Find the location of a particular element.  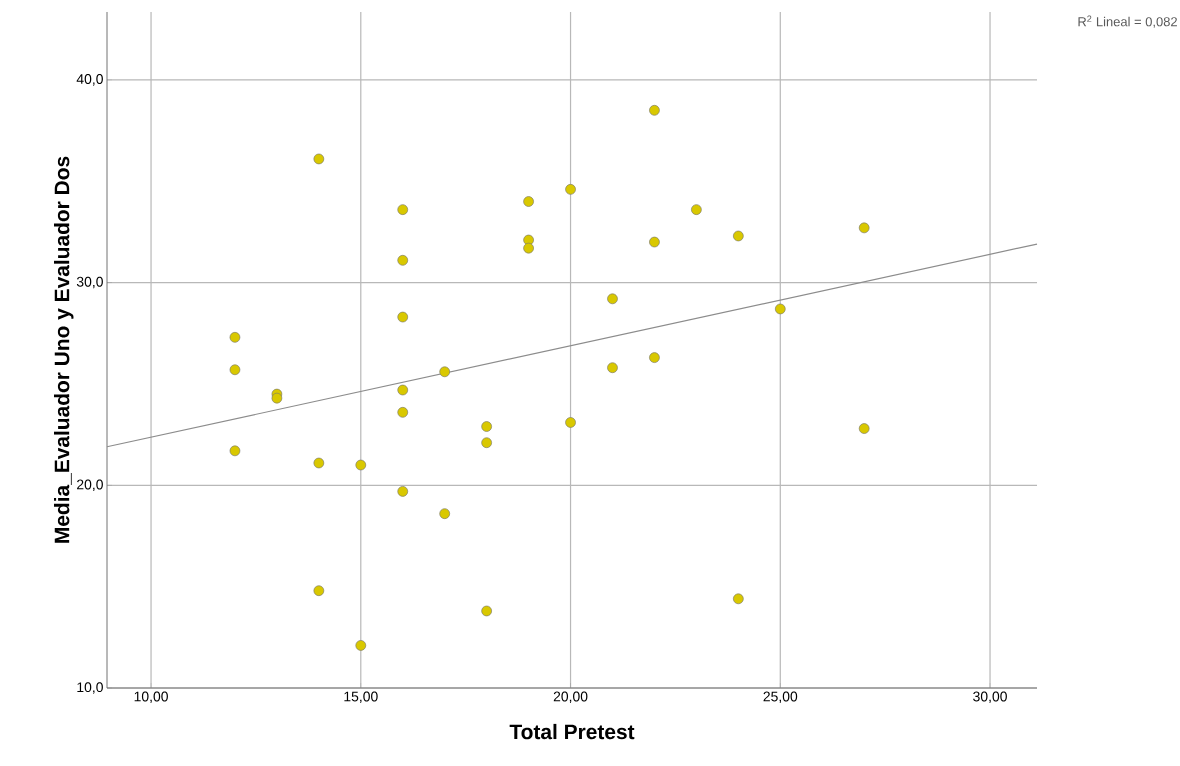

x-tick-label: 20,00 is located at coordinates (570, 697).